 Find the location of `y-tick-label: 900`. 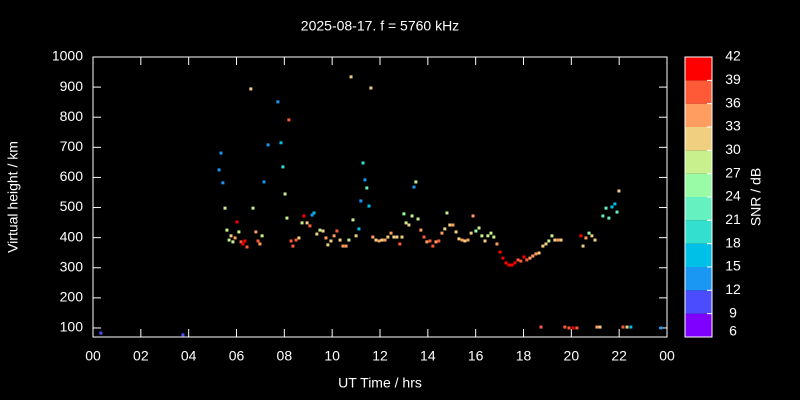

y-tick-label: 900 is located at coordinates (72, 86).